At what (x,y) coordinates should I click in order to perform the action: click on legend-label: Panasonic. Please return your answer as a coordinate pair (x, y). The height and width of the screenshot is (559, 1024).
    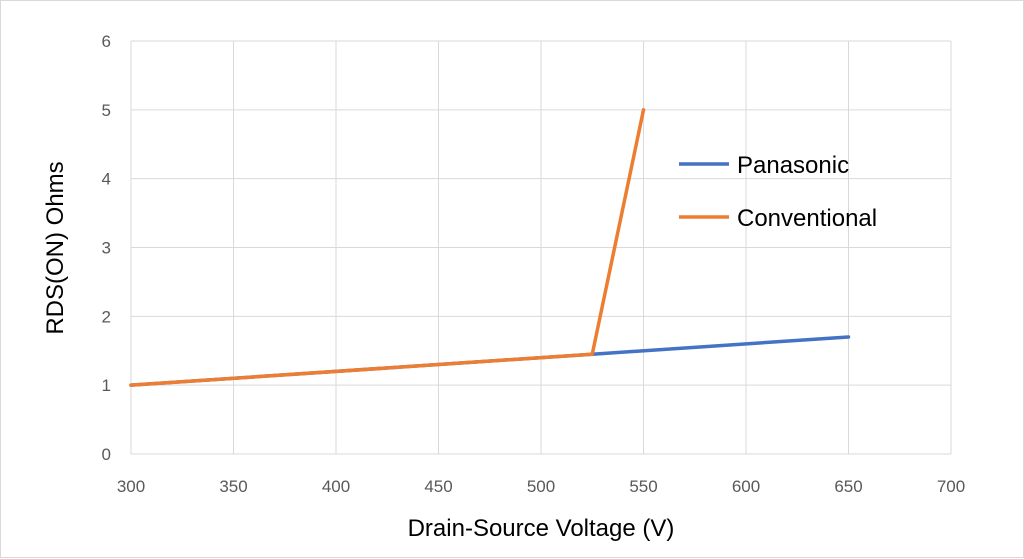
    Looking at the image, I should click on (793, 165).